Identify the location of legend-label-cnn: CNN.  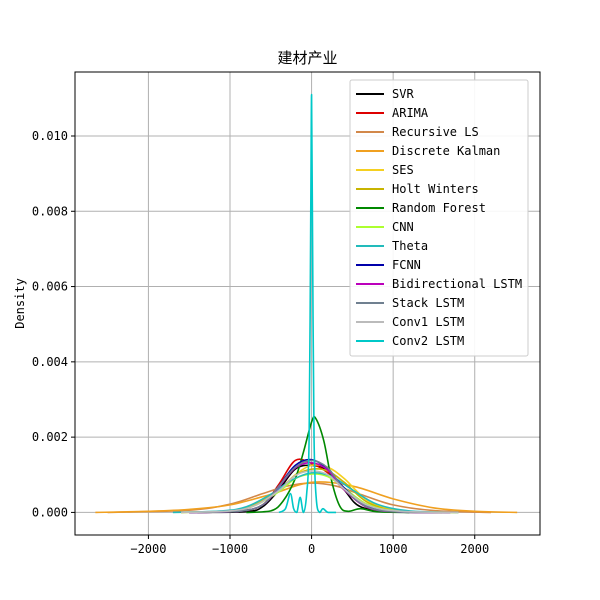
(403, 227).